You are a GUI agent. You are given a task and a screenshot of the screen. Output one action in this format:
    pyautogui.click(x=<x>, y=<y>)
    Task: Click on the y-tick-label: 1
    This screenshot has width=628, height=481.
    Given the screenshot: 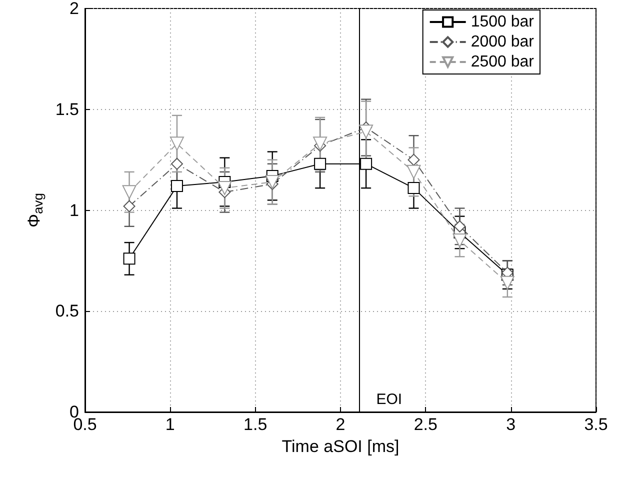 What is the action you would take?
    pyautogui.click(x=74, y=210)
    